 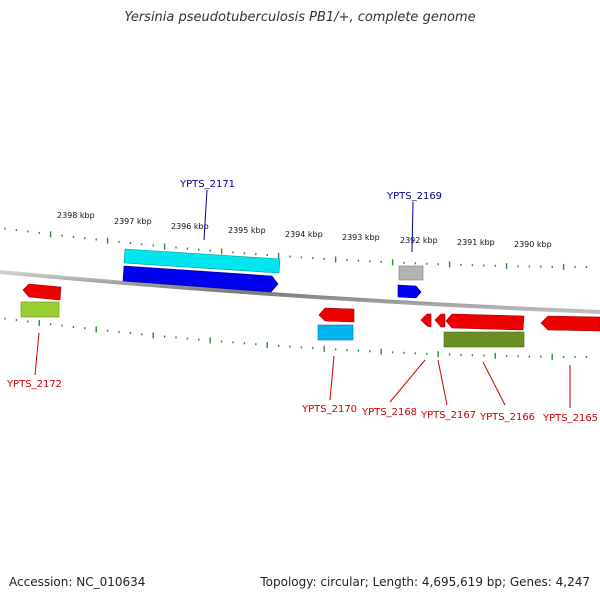 What do you see at coordinates (361, 237) in the screenshot?
I see `kbp-label: 2393 kbp` at bounding box center [361, 237].